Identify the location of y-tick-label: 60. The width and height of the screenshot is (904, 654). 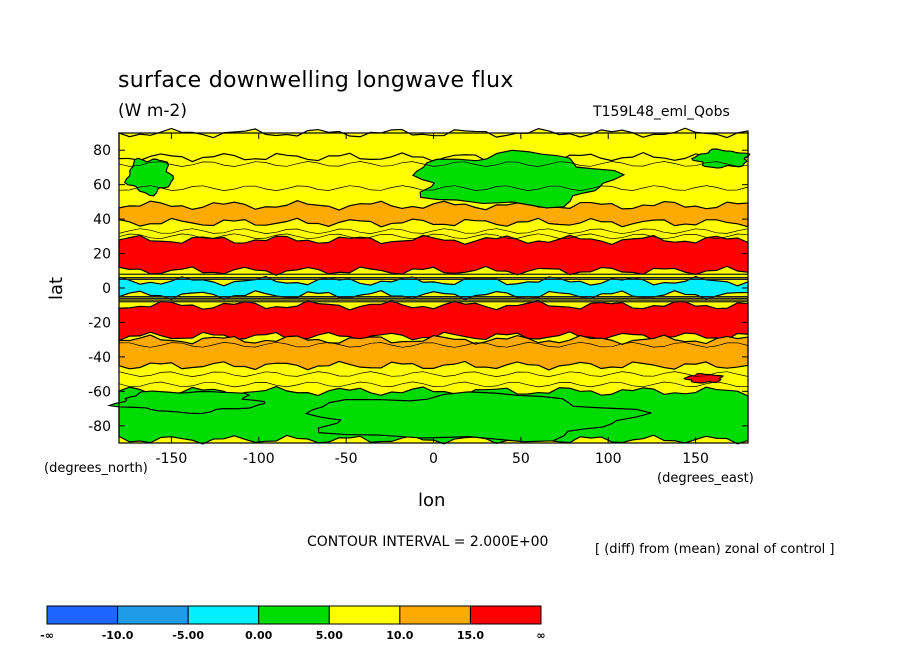
(102, 186).